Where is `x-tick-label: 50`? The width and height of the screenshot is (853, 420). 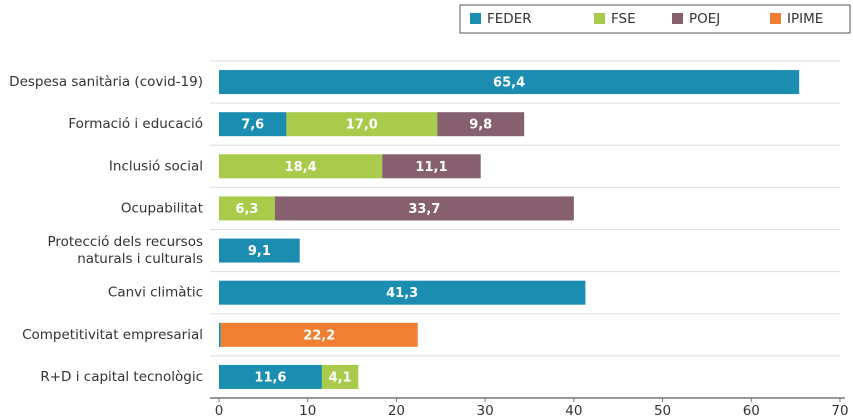 x-tick-label: 50 is located at coordinates (662, 411).